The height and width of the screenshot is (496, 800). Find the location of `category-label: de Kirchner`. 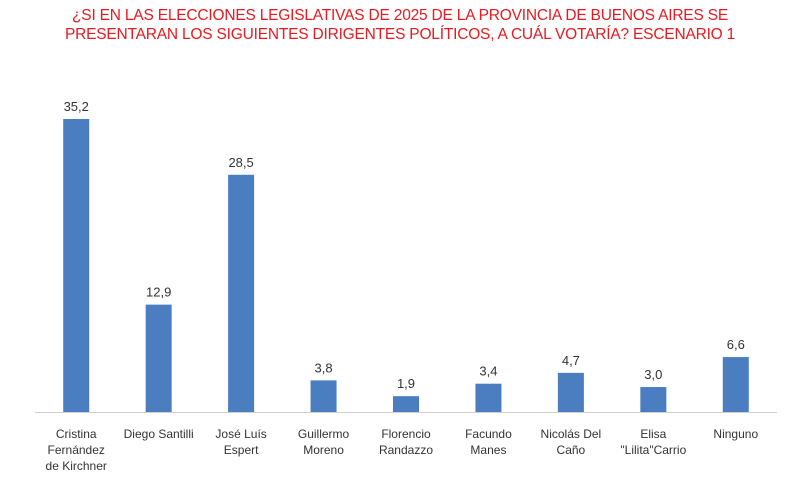

category-label: de Kirchner is located at coordinates (76, 466).